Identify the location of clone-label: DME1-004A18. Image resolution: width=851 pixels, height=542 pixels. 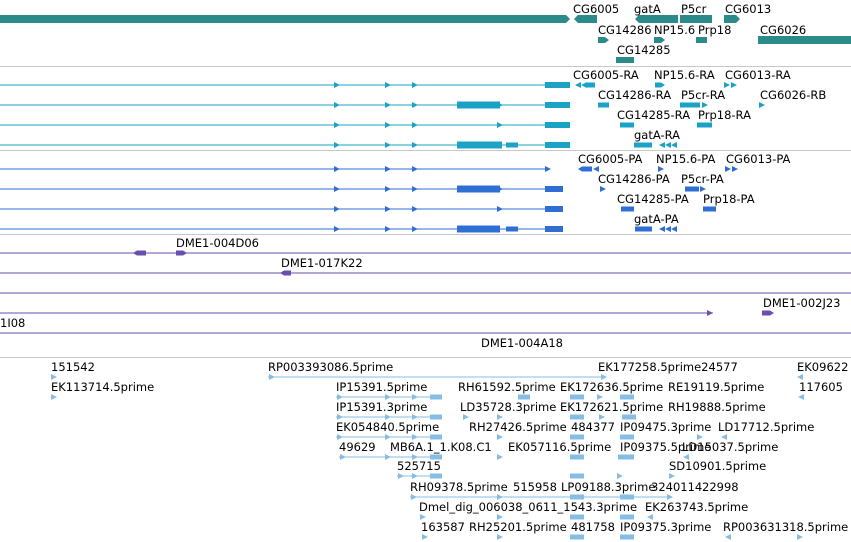
(522, 343).